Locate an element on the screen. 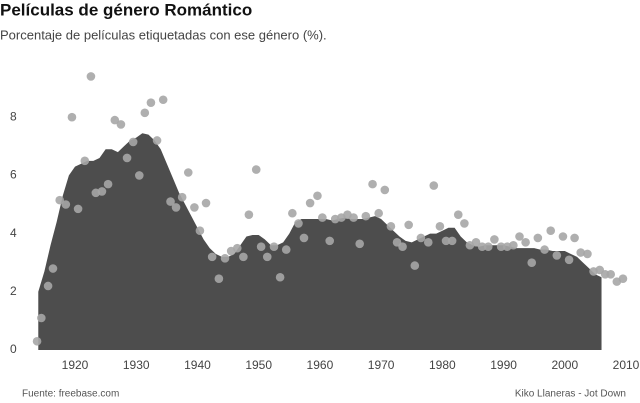 This screenshot has height=403, width=640. x-tick-label: 1960 is located at coordinates (320, 365).